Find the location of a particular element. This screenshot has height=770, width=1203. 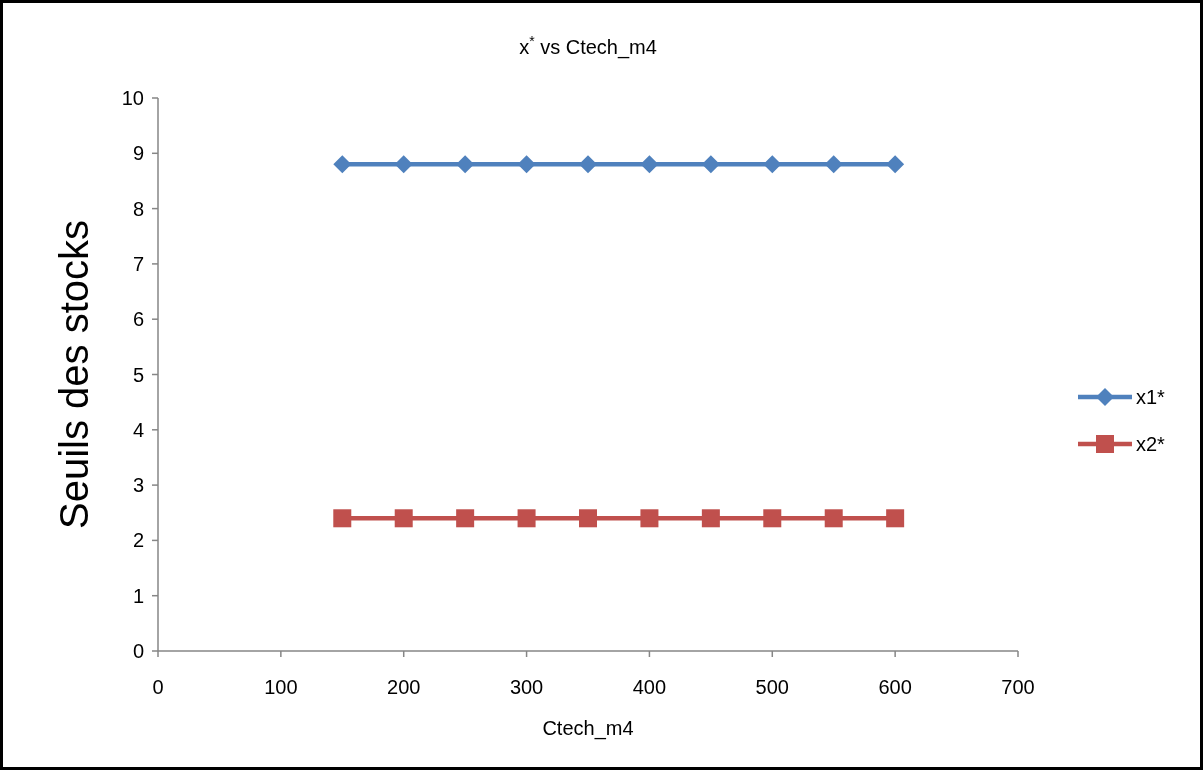

y-axis-title: Seuils des stocks is located at coordinates (74, 374).